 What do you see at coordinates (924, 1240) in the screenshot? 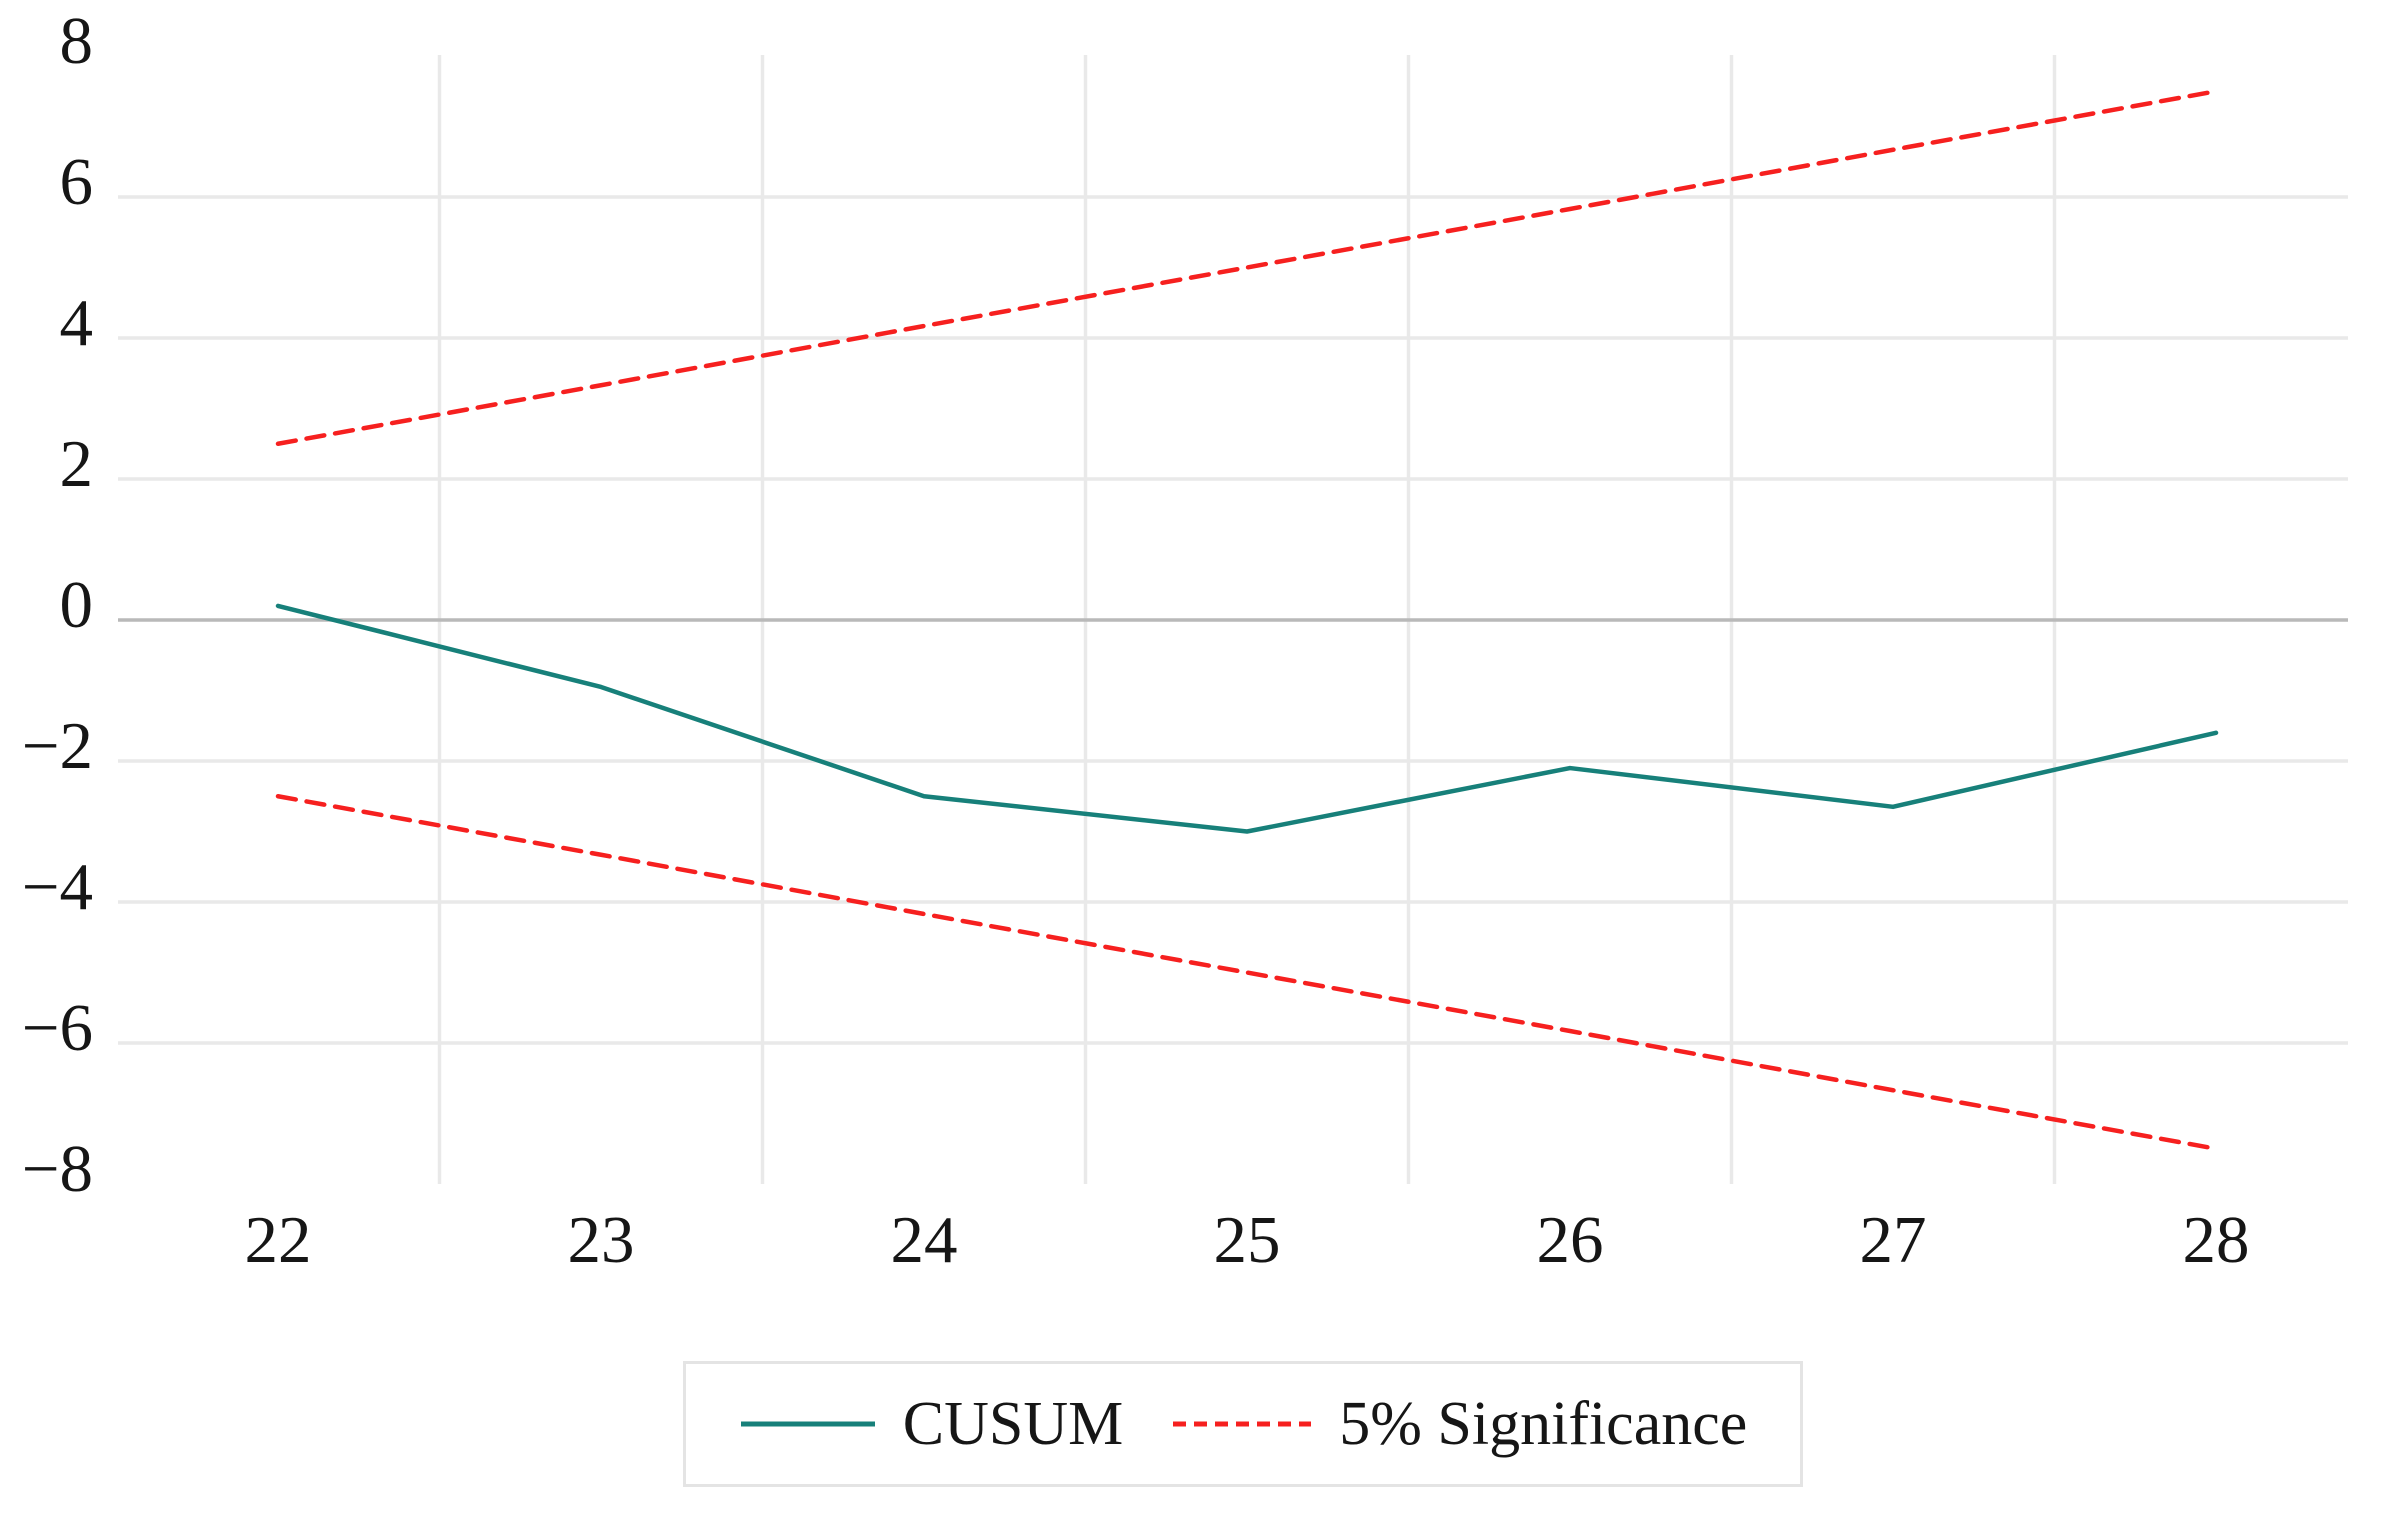
I see `x-tick-label: 24` at bounding box center [924, 1240].